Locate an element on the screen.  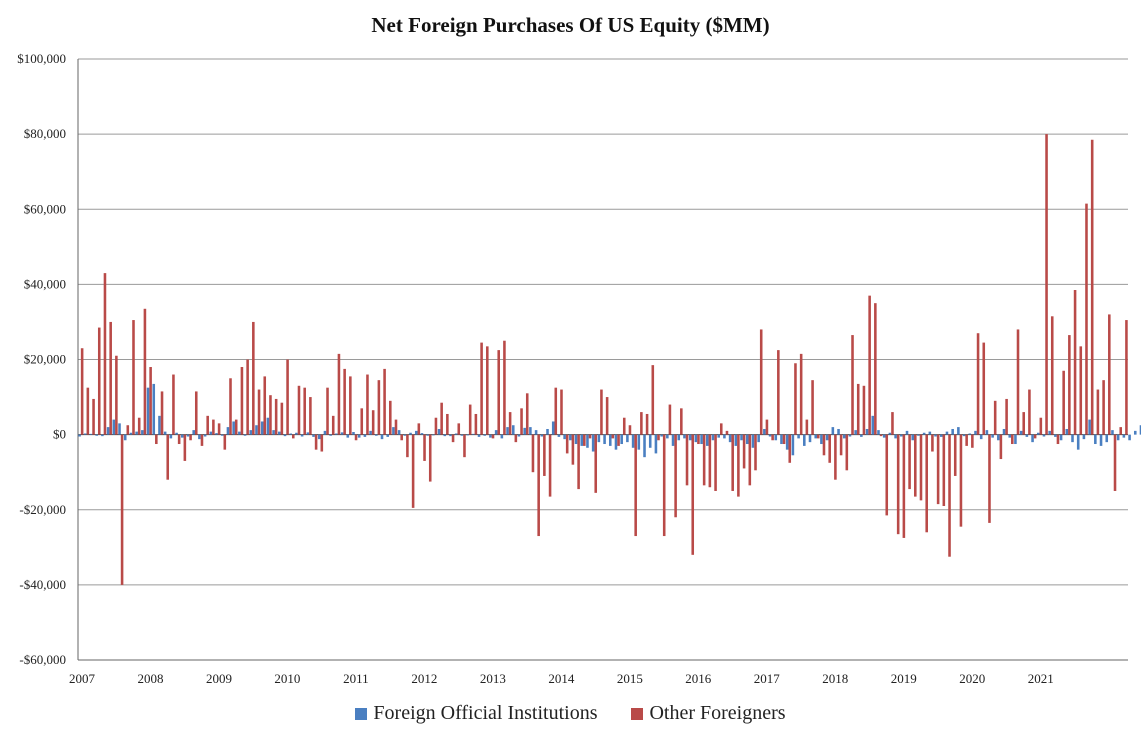
x-tick-label: 2007 is located at coordinates (82, 678).